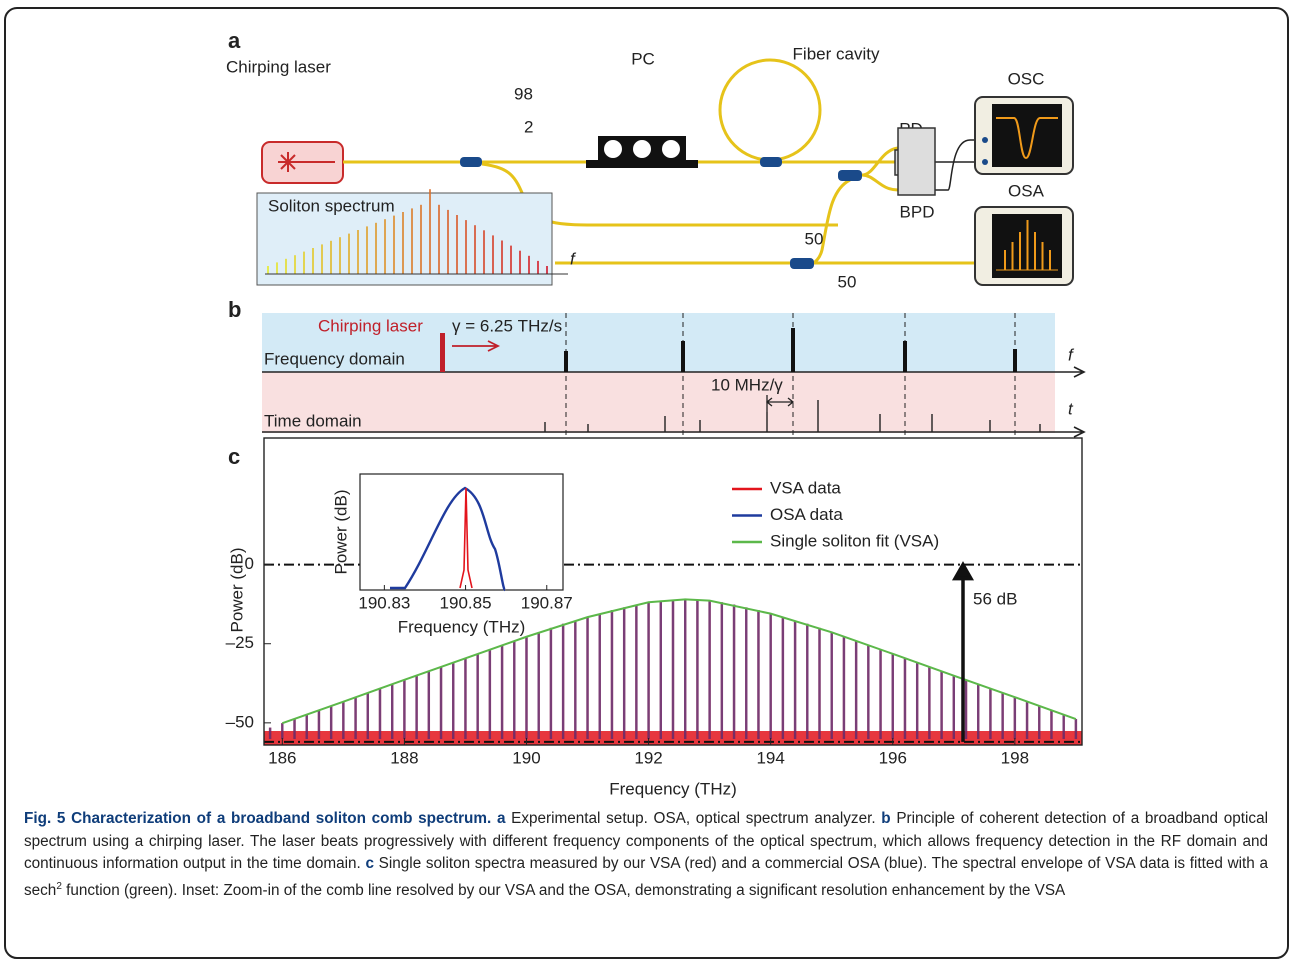  I want to click on x-tick-label: 190, so click(526, 757).